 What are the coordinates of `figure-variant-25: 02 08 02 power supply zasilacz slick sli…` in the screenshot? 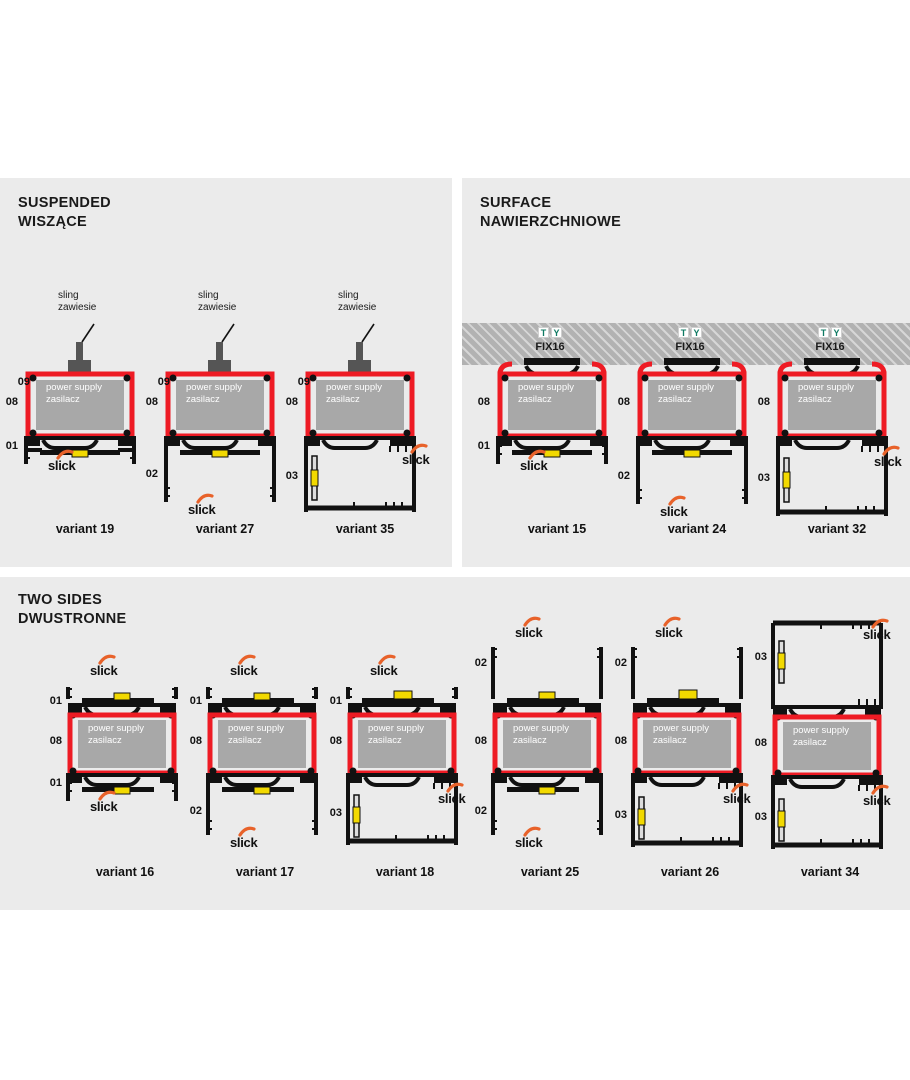 It's located at (550, 742).